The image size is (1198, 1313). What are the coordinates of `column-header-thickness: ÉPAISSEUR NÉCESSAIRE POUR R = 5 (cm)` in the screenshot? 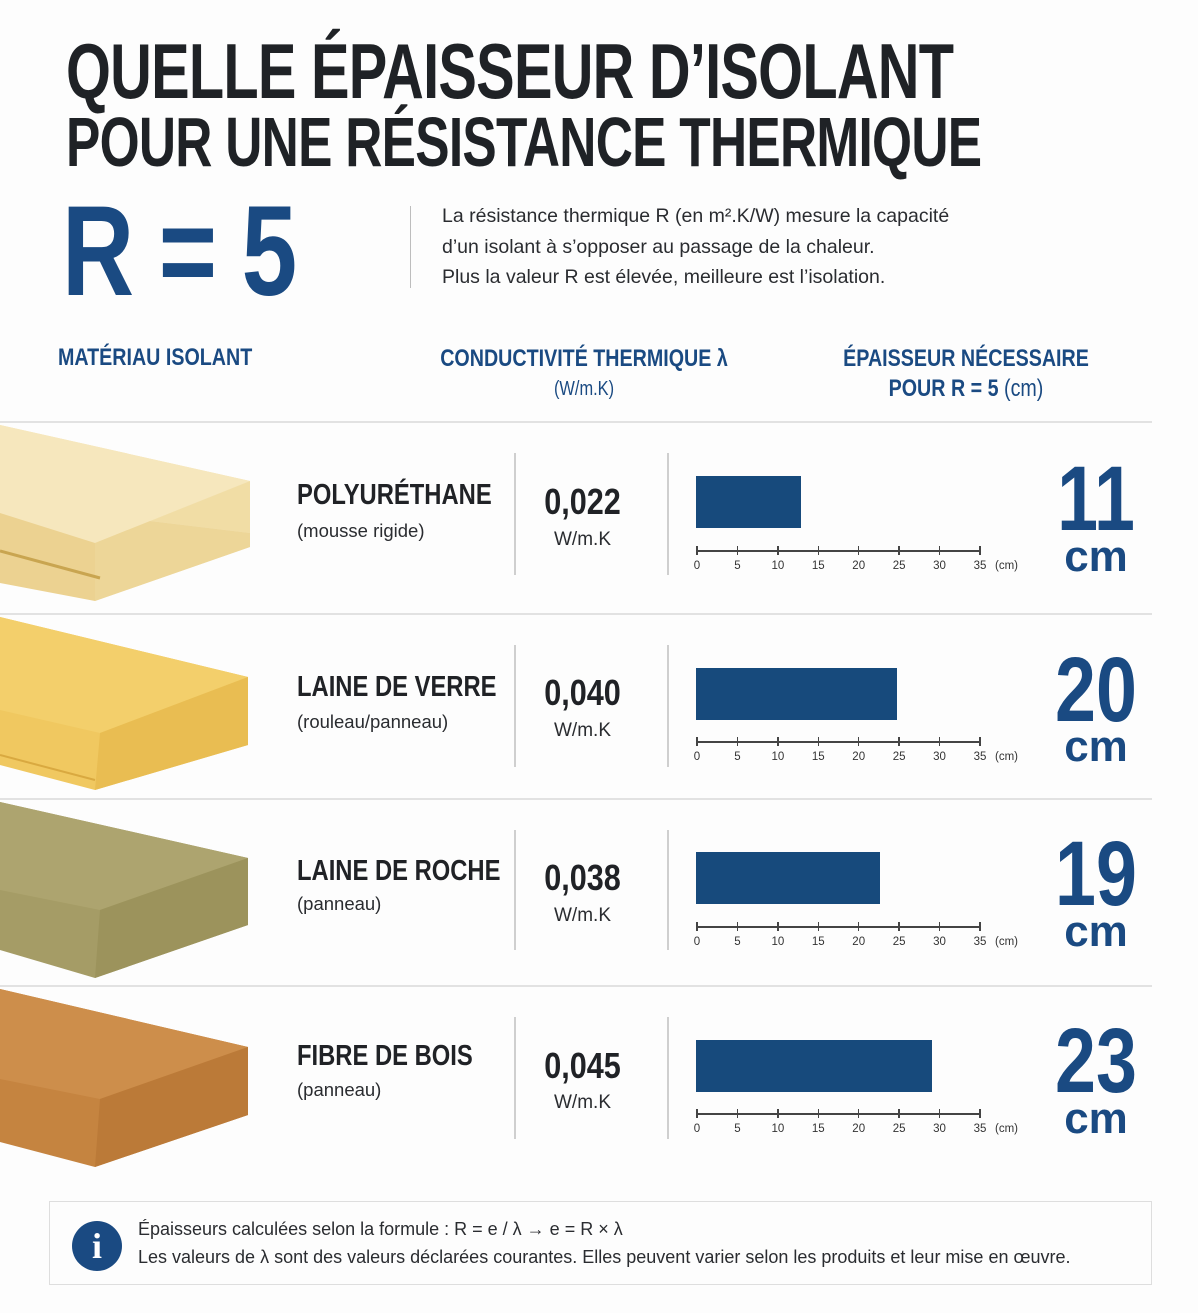 It's located at (966, 374).